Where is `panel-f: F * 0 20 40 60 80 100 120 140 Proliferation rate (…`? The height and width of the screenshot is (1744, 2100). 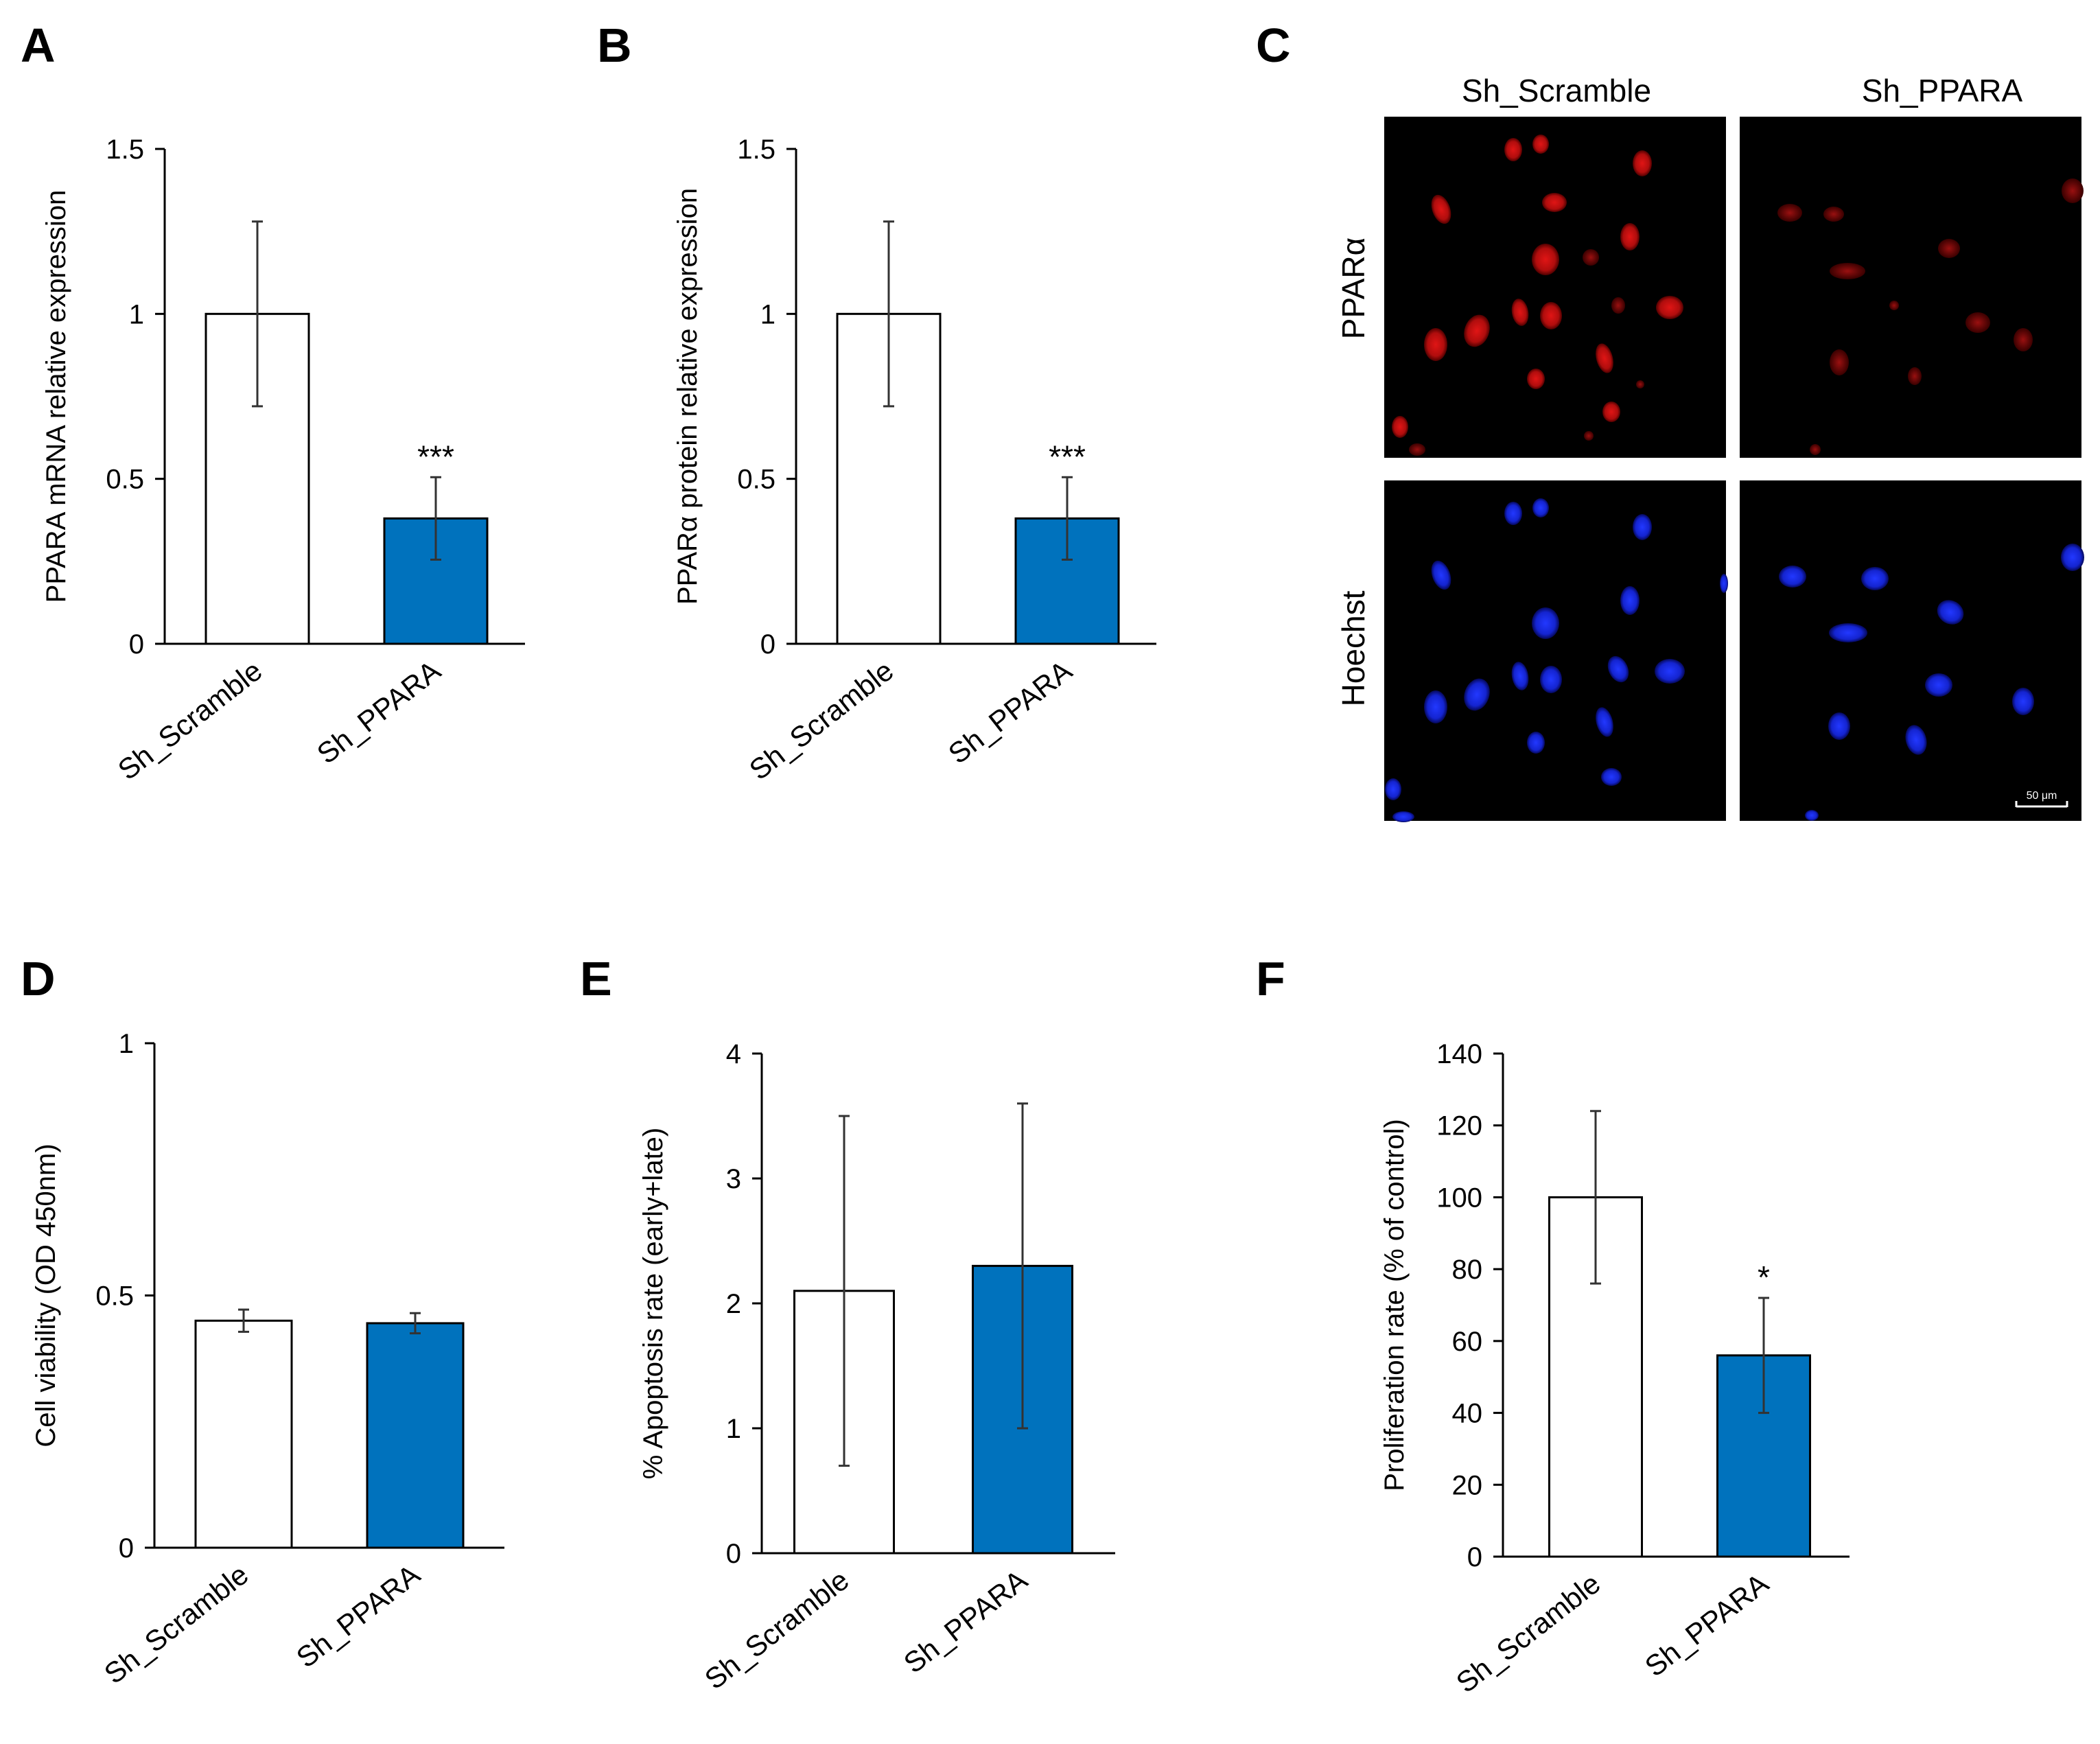 panel-f: F * 0 20 40 60 80 100 120 140 Proliferation rate (… is located at coordinates (1553, 1325).